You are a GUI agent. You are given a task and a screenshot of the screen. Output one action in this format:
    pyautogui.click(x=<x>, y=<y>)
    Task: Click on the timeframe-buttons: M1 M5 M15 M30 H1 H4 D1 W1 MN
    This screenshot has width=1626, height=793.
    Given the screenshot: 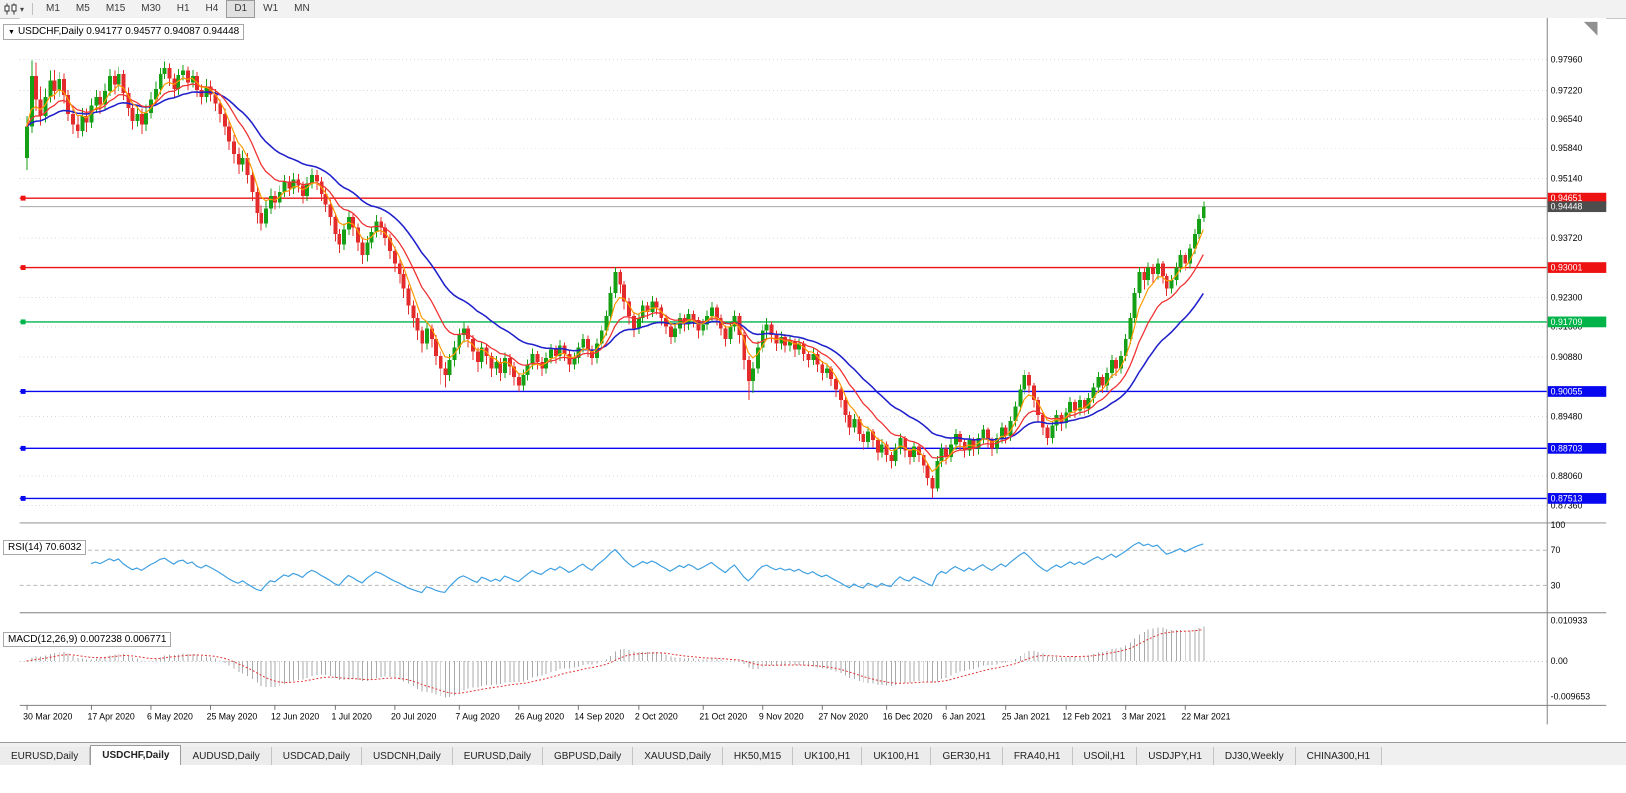 What is the action you would take?
    pyautogui.click(x=178, y=9)
    